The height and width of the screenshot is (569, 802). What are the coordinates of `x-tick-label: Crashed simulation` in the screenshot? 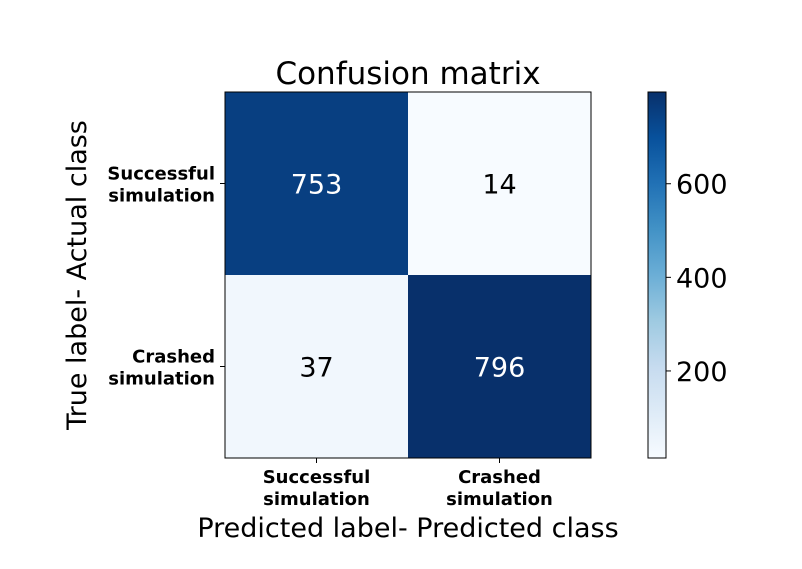 It's located at (499, 488).